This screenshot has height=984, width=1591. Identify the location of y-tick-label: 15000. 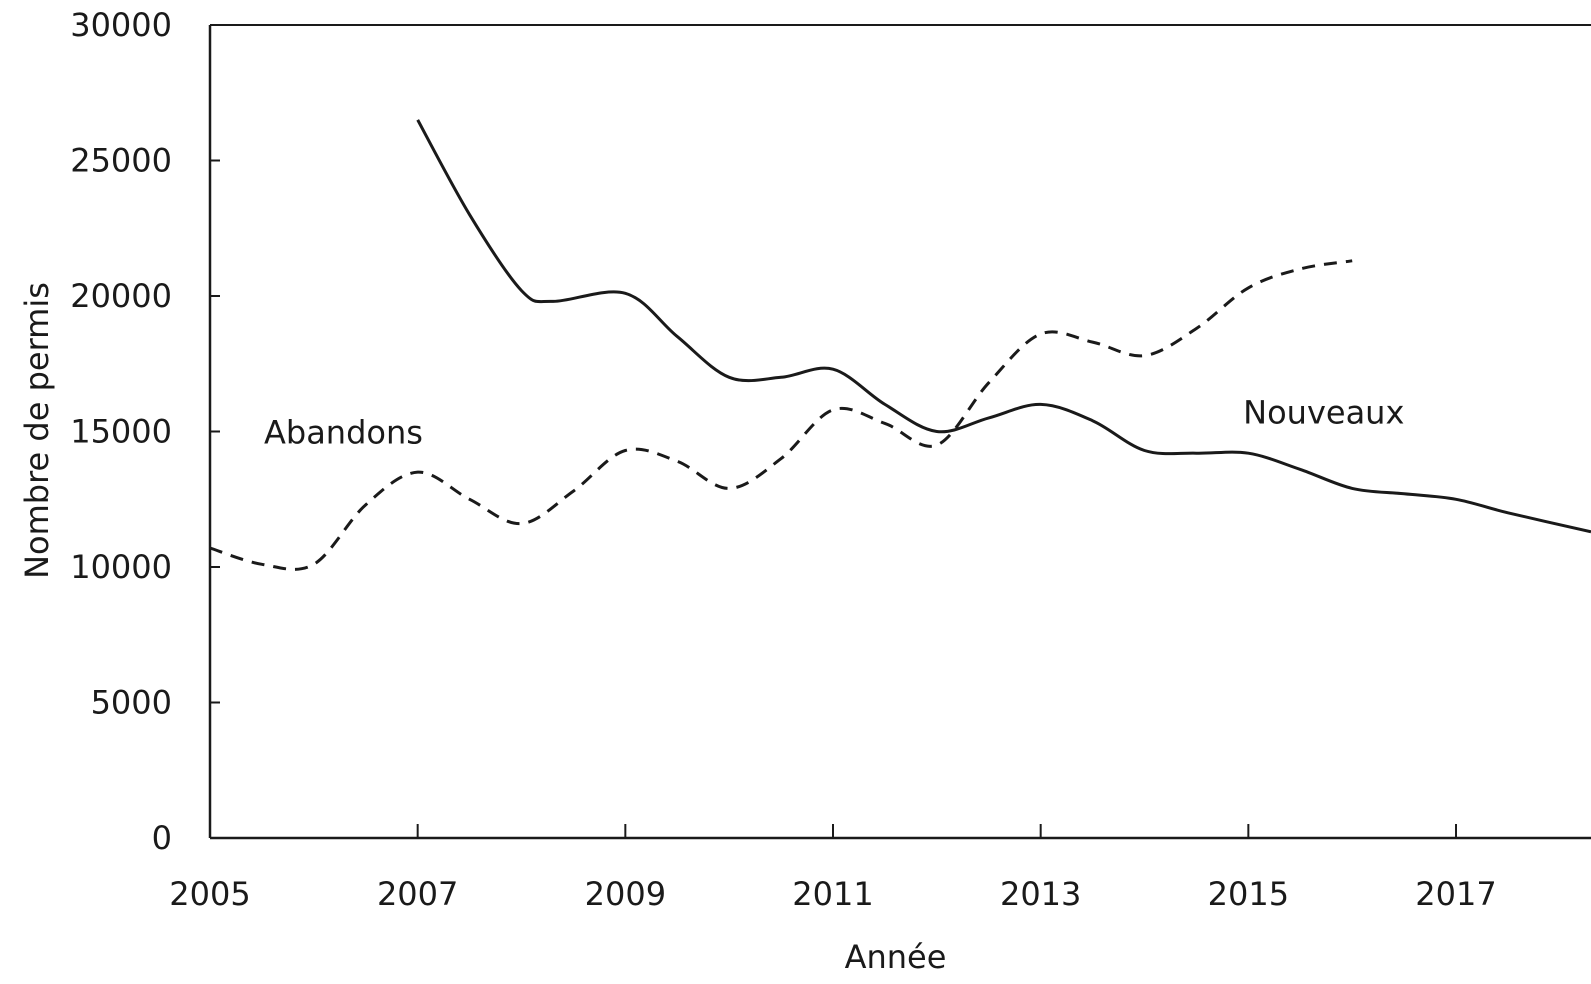
(121, 432).